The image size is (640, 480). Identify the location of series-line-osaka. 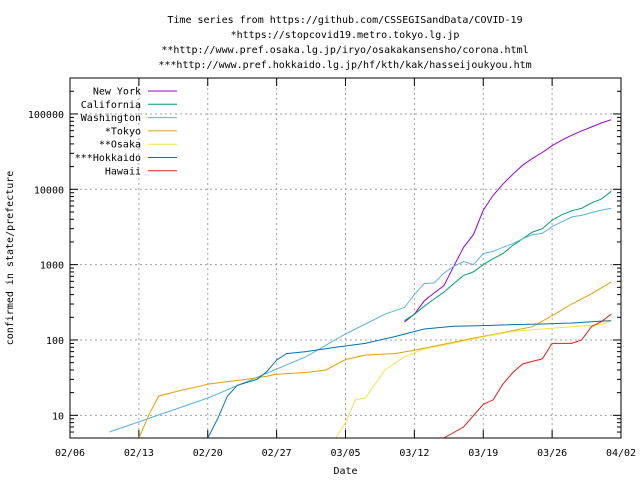
(473, 379).